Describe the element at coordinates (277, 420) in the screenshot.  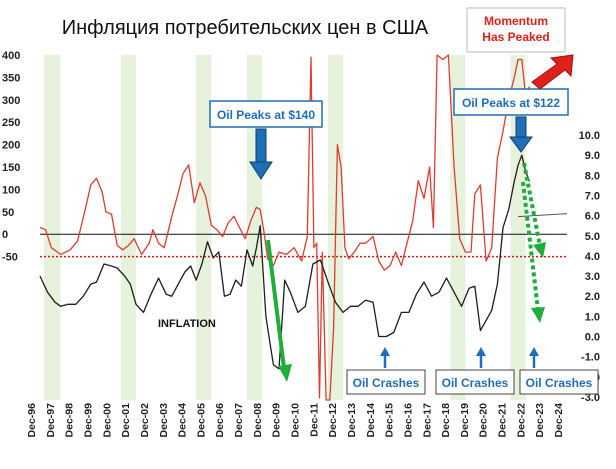
I see `x-tick-label: Dec-09` at that location.